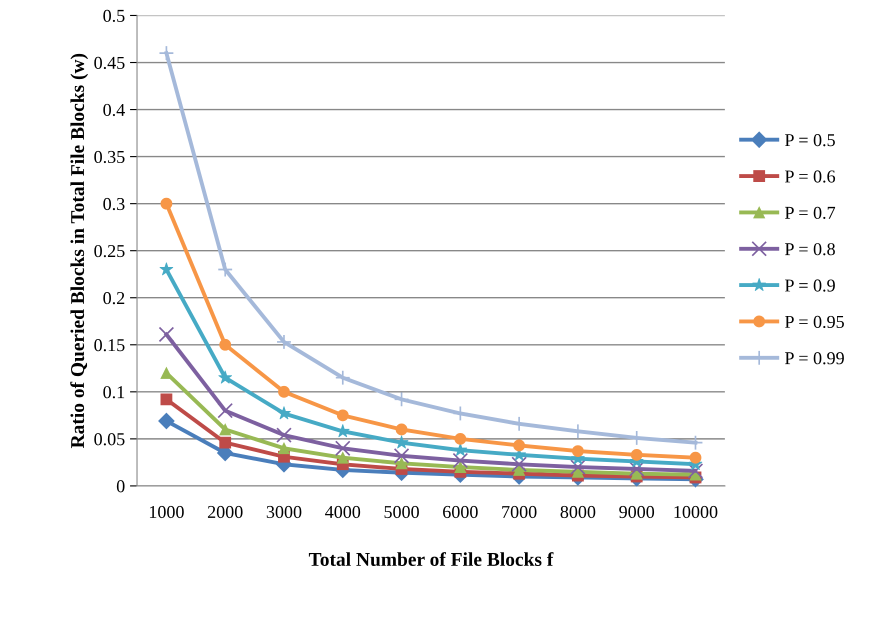 The width and height of the screenshot is (884, 619). I want to click on x-tick-label: 4000, so click(342, 512).